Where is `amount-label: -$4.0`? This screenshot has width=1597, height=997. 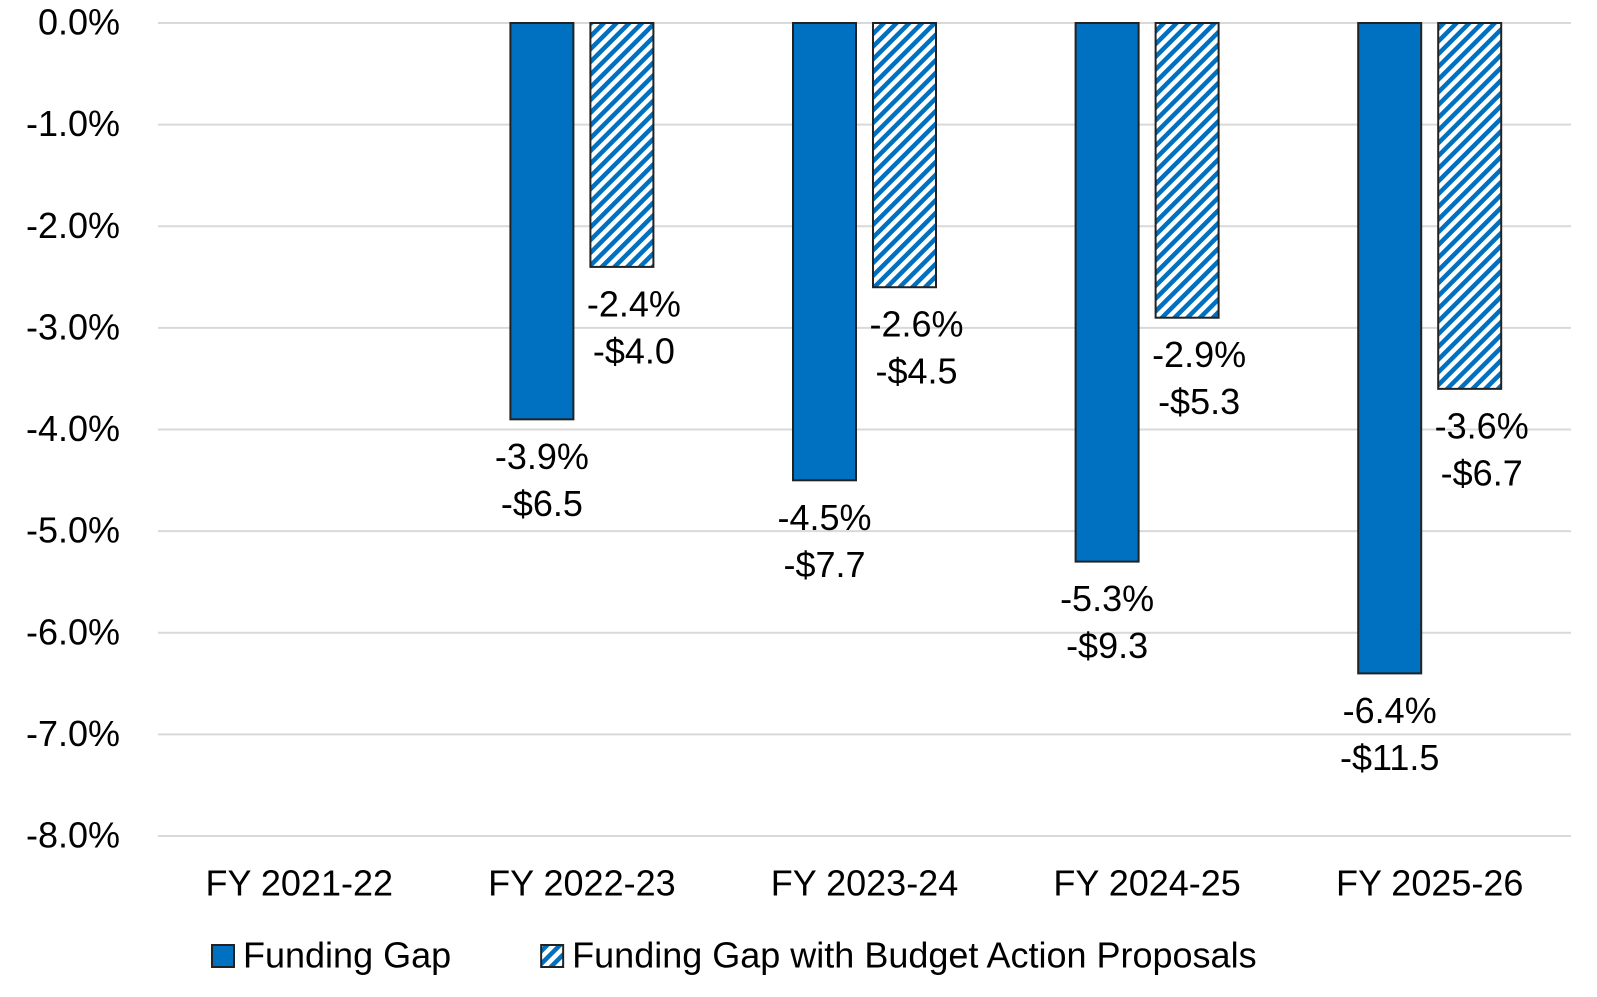
amount-label: -$4.0 is located at coordinates (634, 350).